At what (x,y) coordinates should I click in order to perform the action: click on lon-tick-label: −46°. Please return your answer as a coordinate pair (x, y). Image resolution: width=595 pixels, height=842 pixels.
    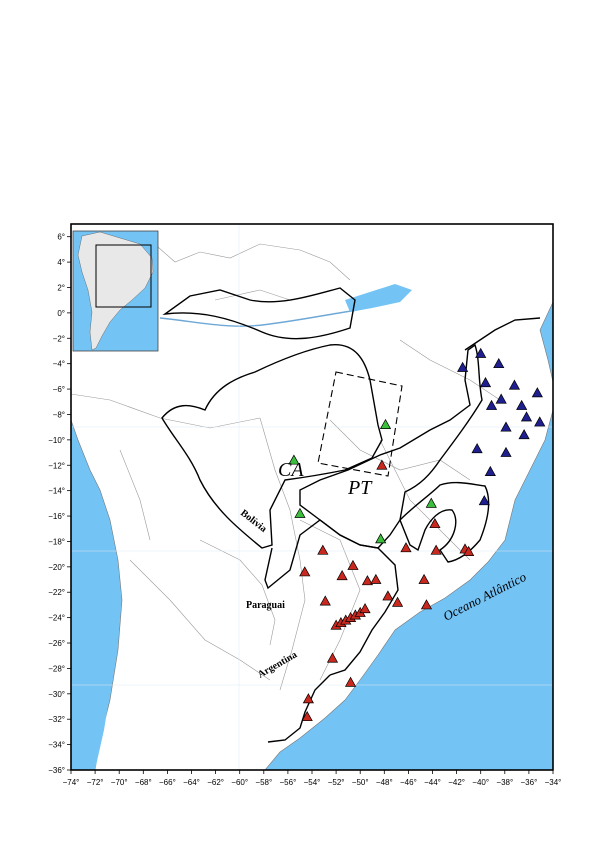
    Looking at the image, I should click on (408, 782).